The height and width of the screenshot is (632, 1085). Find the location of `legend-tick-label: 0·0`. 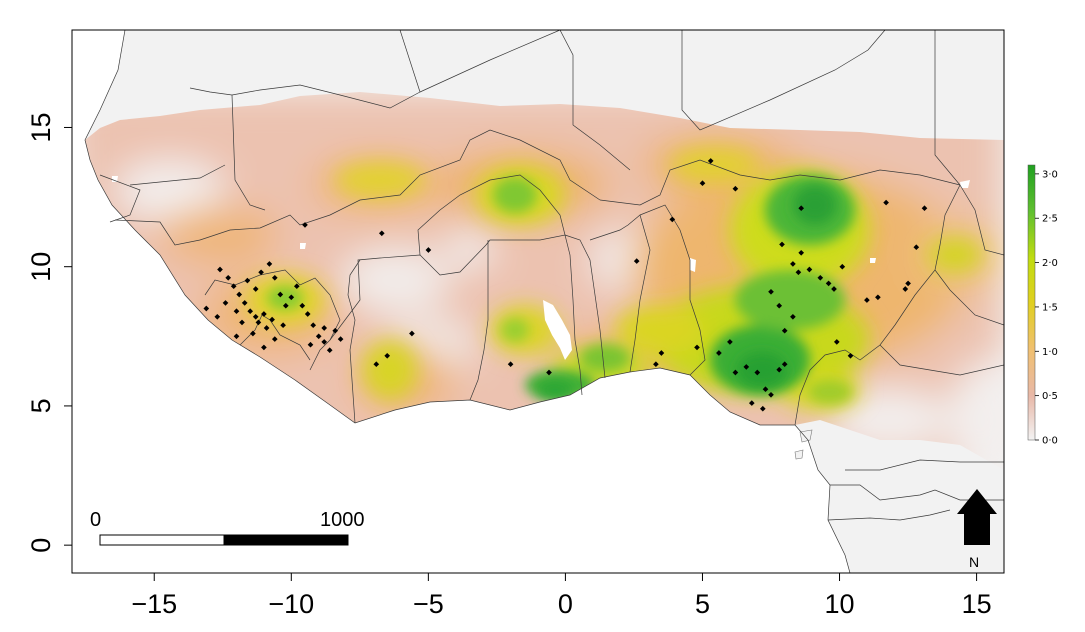

legend-tick-label: 0·0 is located at coordinates (1050, 441).